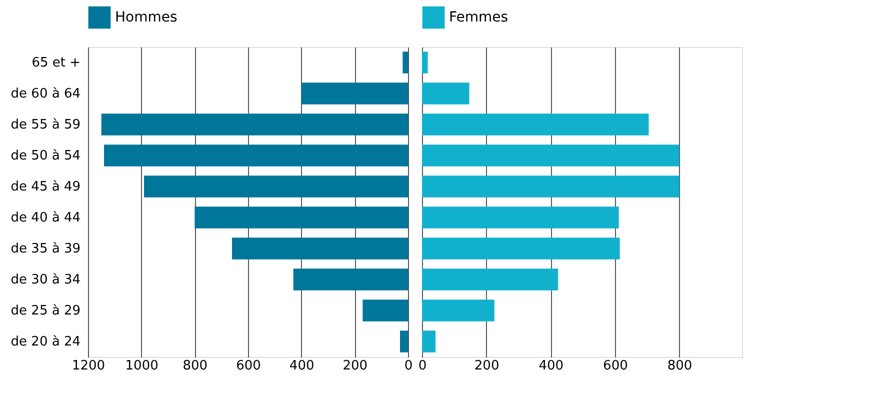 The image size is (874, 420). What do you see at coordinates (45, 125) in the screenshot?
I see `y-tick-label: de 55 à 59` at bounding box center [45, 125].